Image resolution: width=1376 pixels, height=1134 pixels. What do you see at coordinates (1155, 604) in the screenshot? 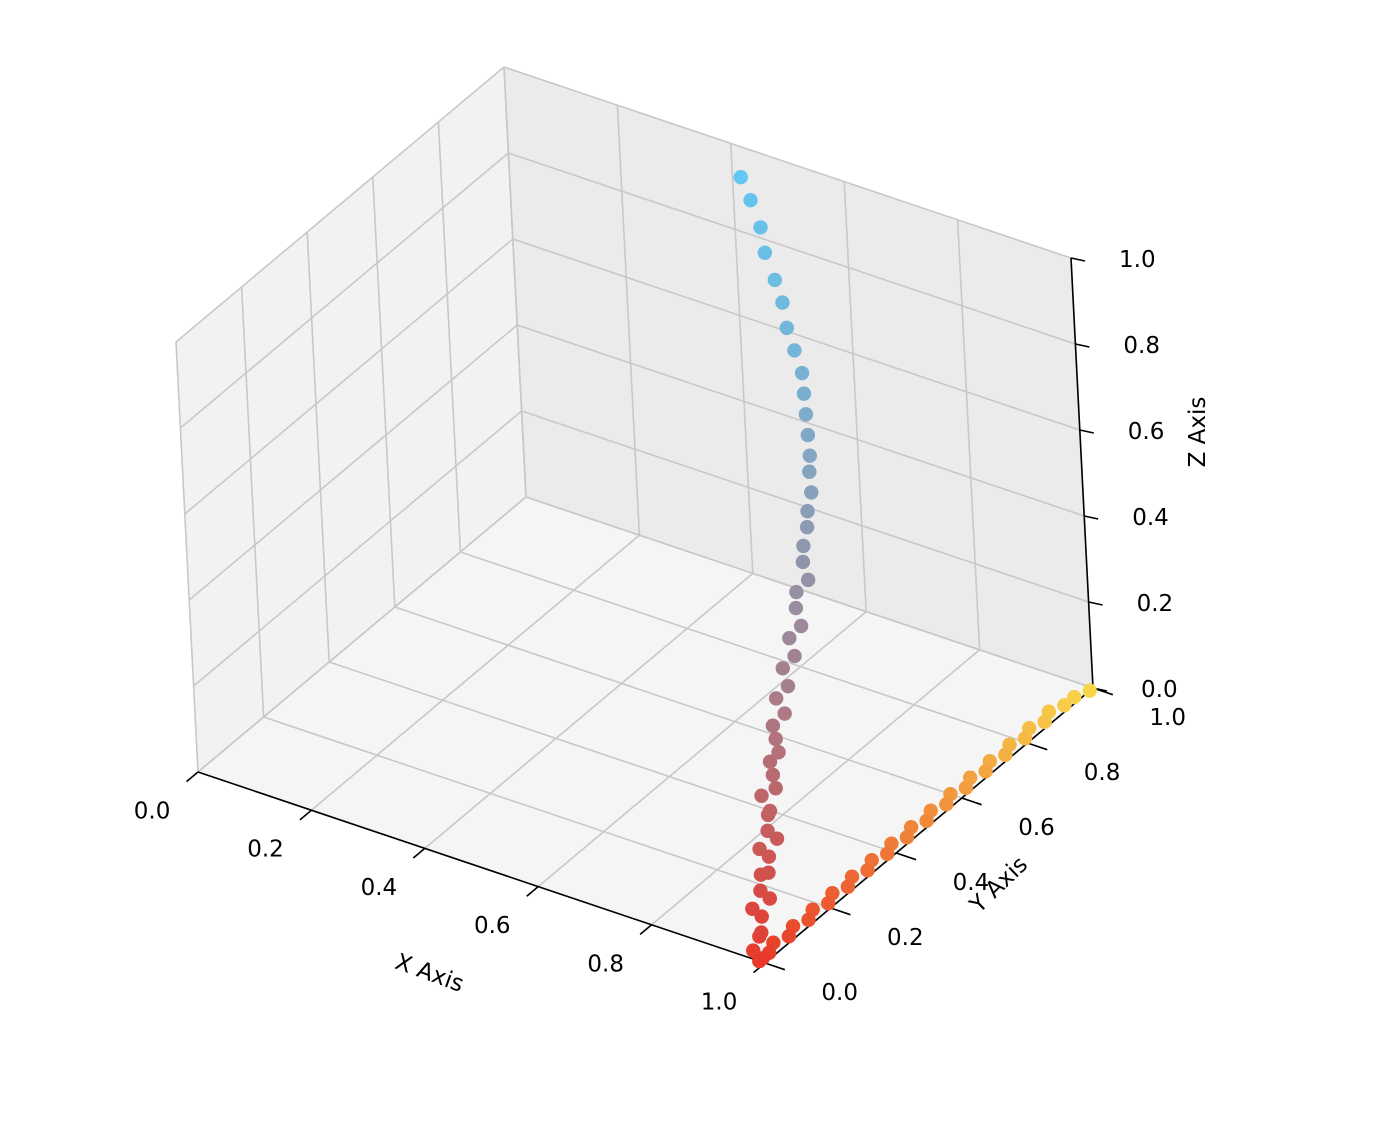
I see `z-tick-label: 0.2` at bounding box center [1155, 604].